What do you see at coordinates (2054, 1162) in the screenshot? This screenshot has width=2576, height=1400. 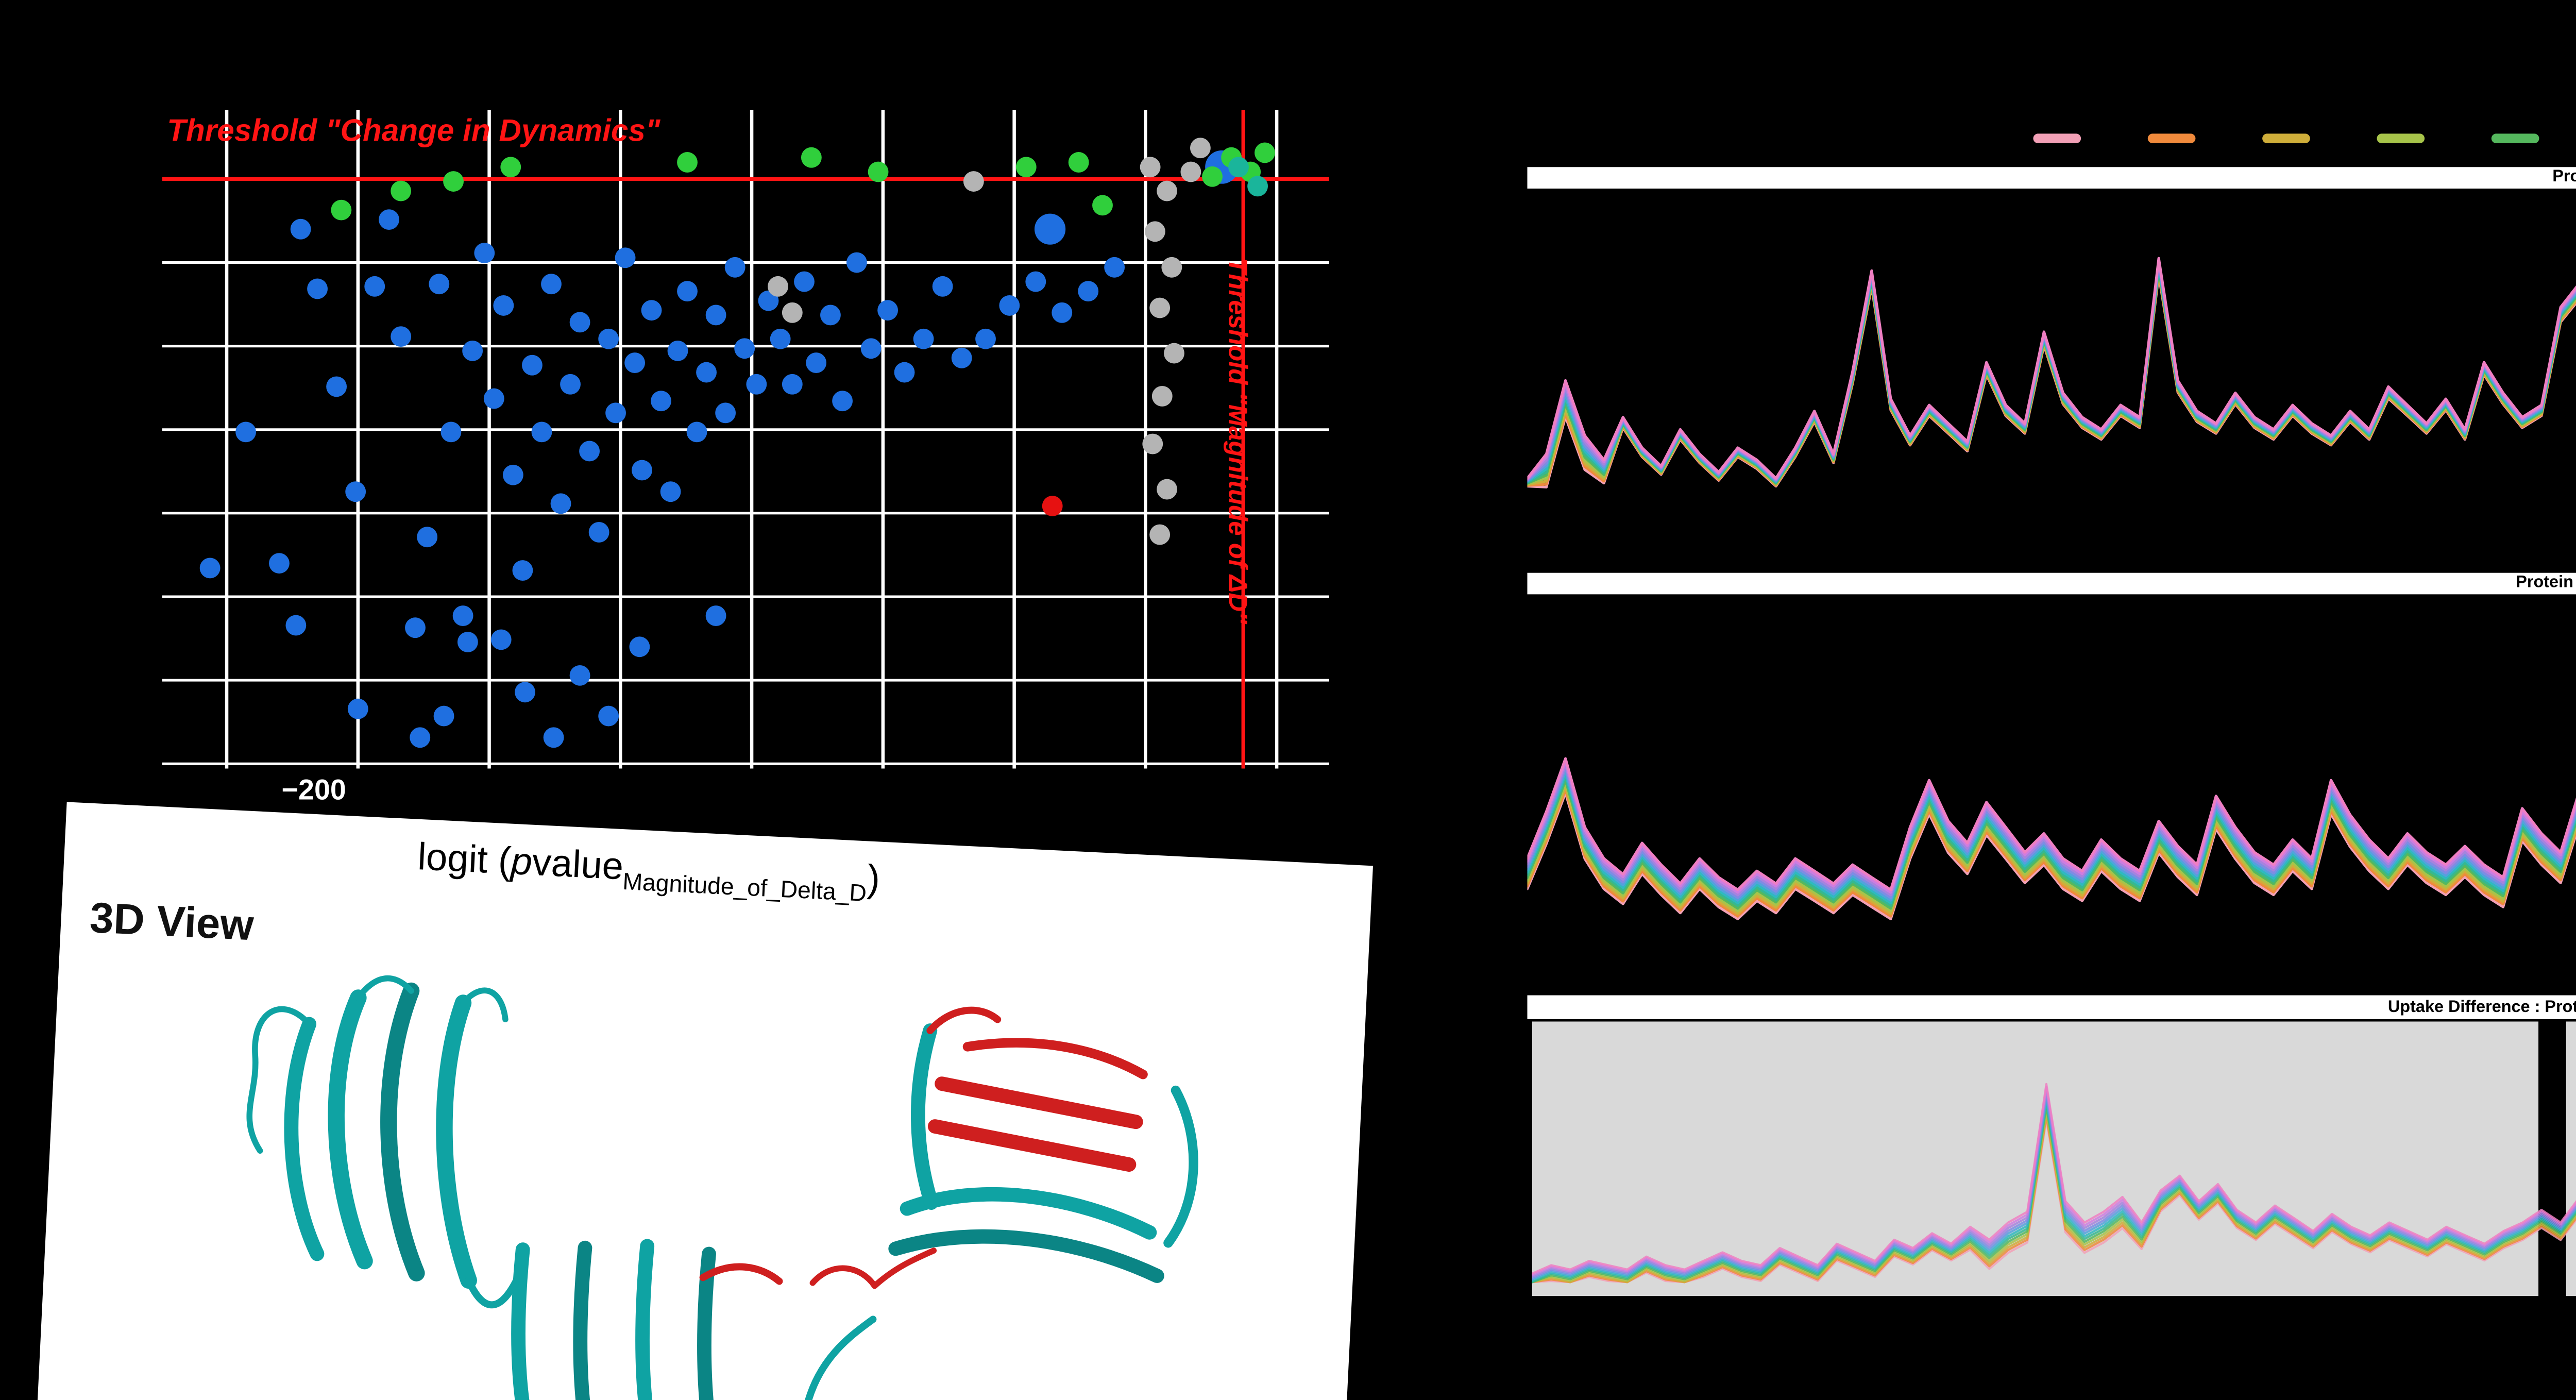 I see `uptake-difference-chart` at bounding box center [2054, 1162].